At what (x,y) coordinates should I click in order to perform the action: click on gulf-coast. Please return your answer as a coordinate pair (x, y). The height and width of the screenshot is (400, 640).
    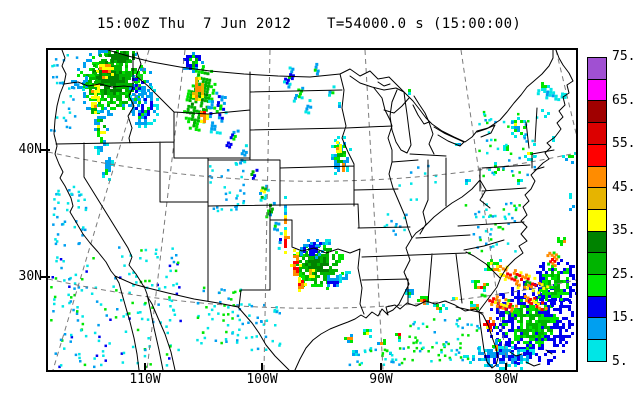
    Looking at the image, I should click on (396, 335).